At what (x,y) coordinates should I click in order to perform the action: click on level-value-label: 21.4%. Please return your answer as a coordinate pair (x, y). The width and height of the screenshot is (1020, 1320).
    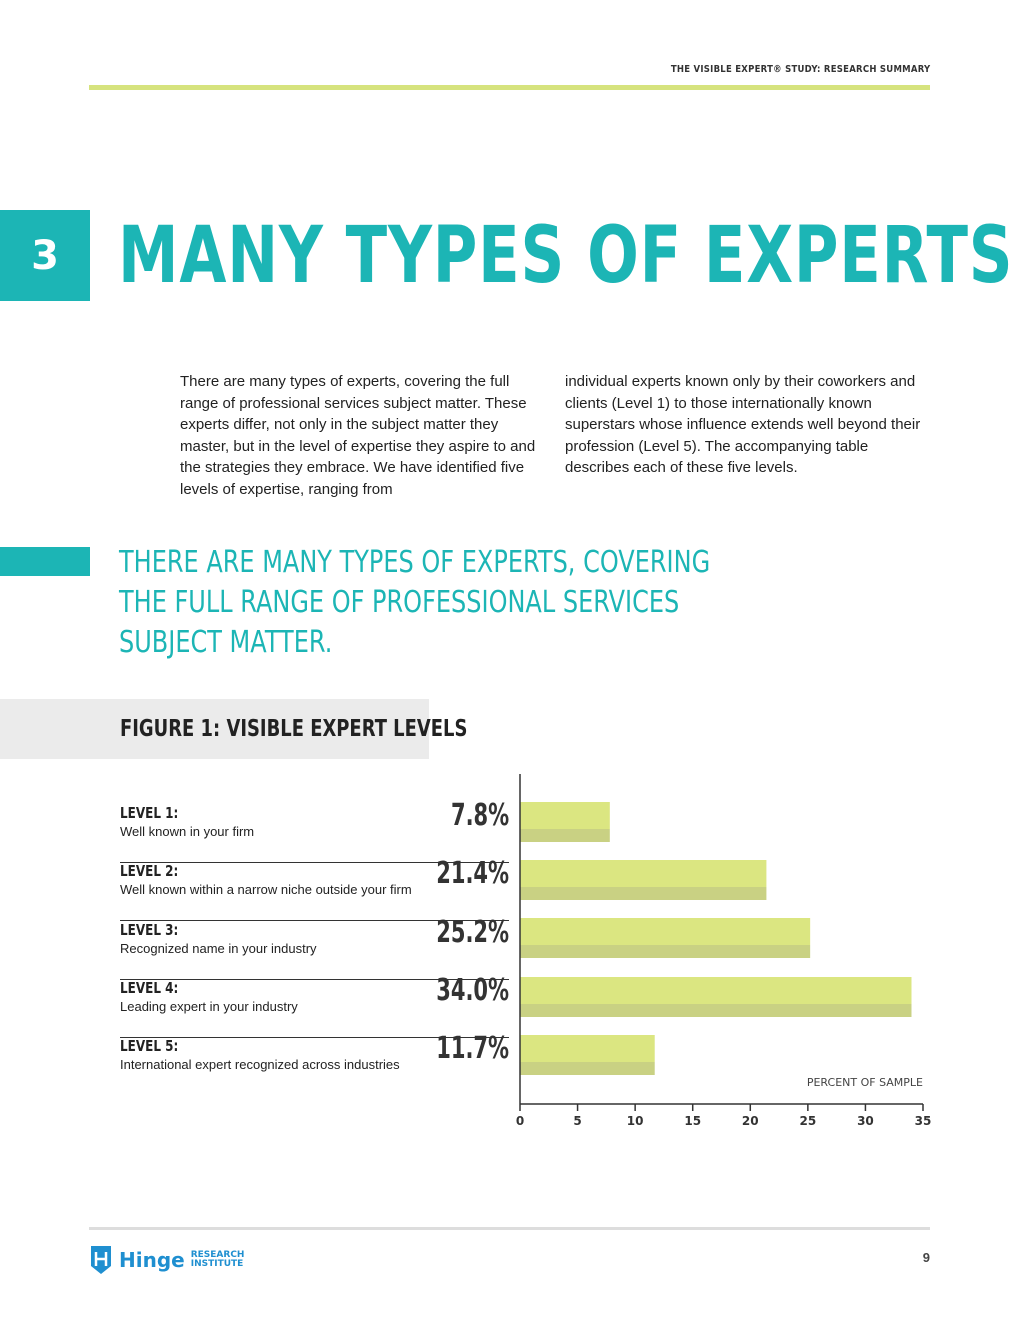
    Looking at the image, I should click on (472, 873).